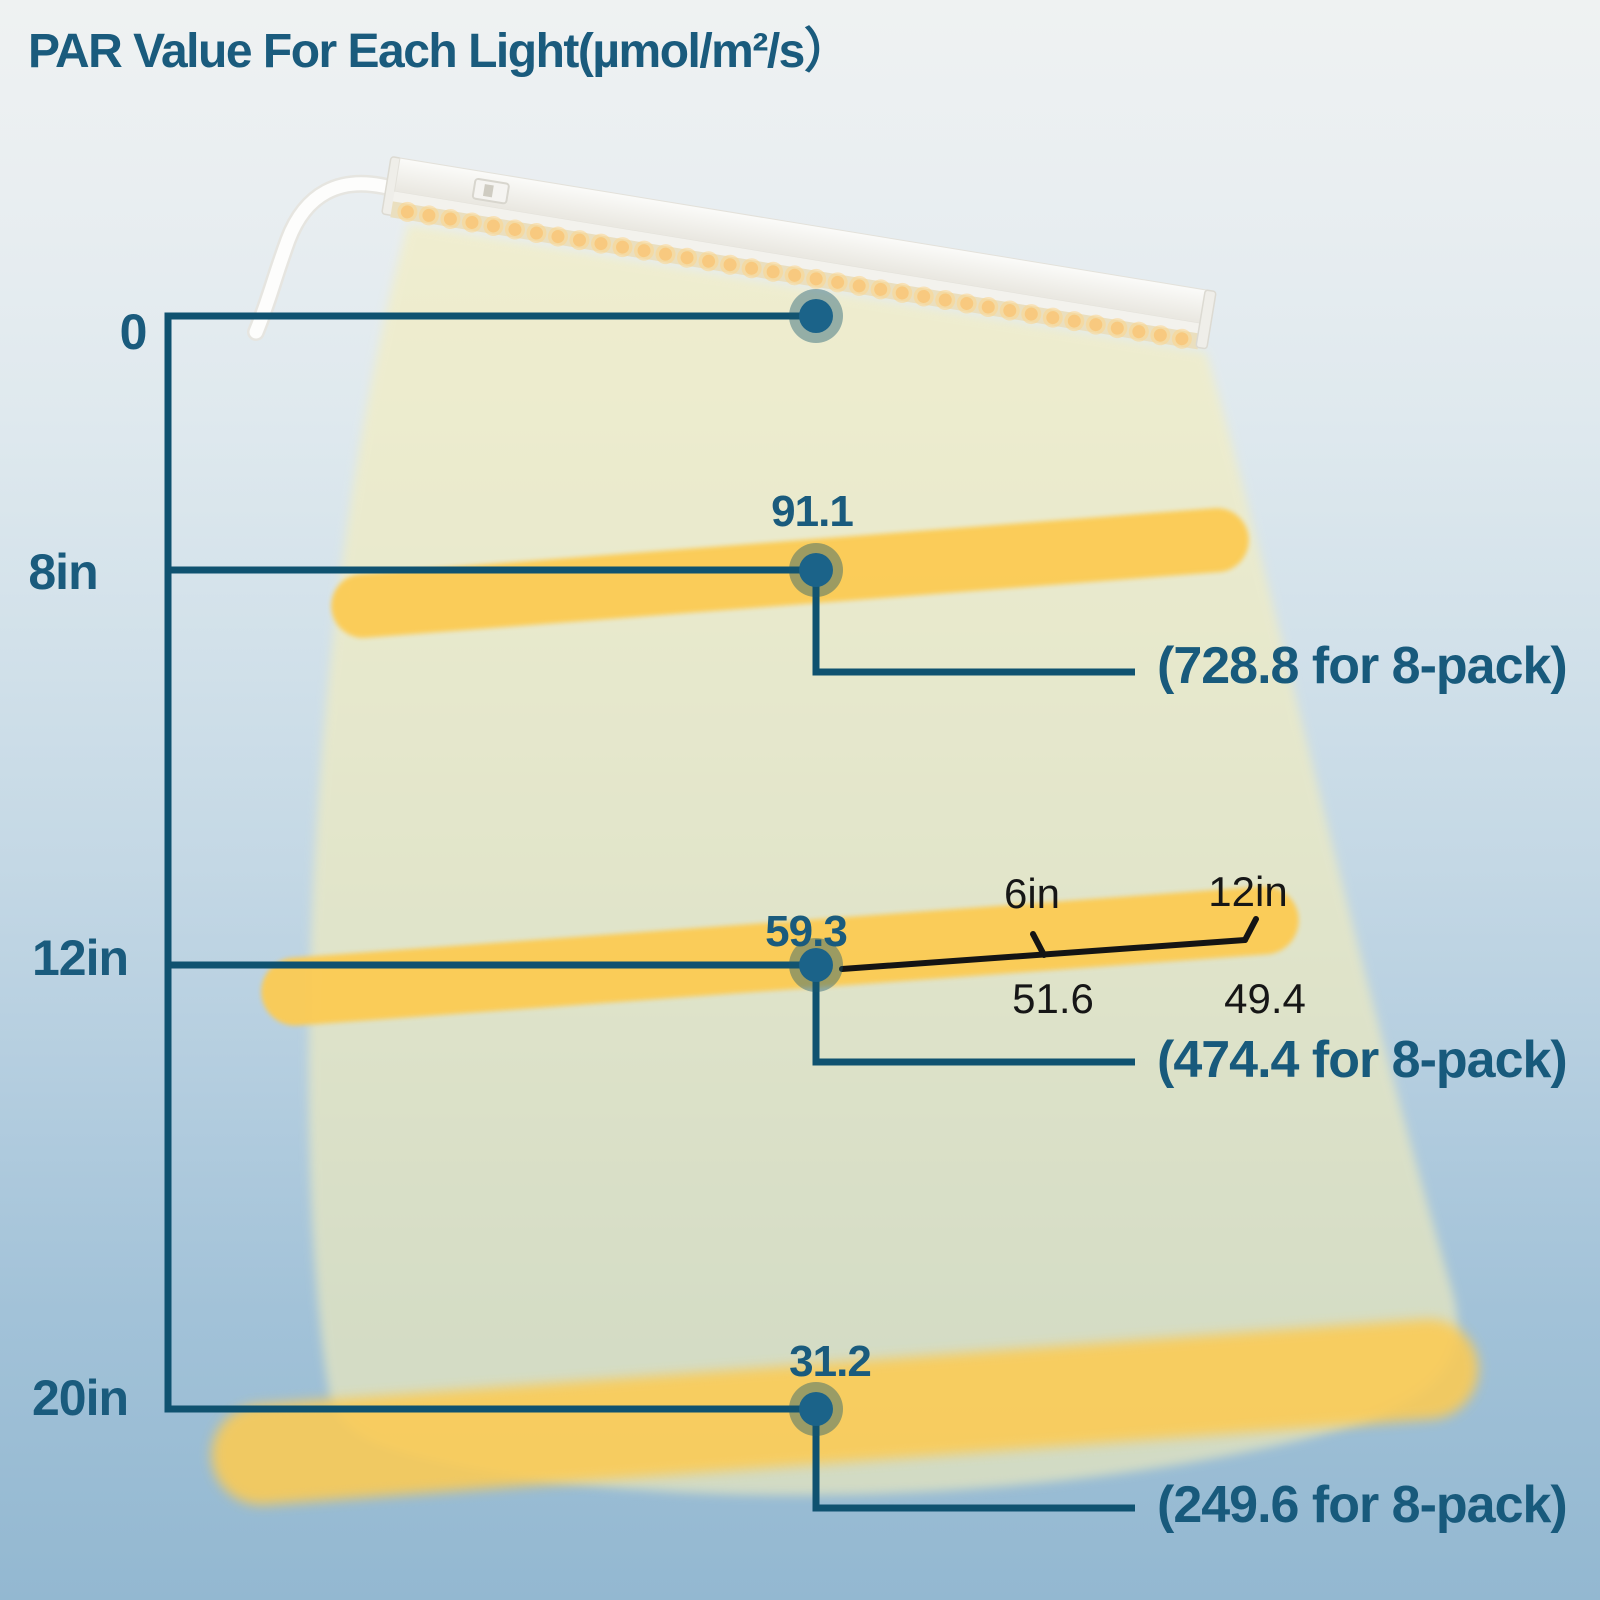 This screenshot has height=1600, width=1600. I want to click on point-marker-0in, so click(816, 316).